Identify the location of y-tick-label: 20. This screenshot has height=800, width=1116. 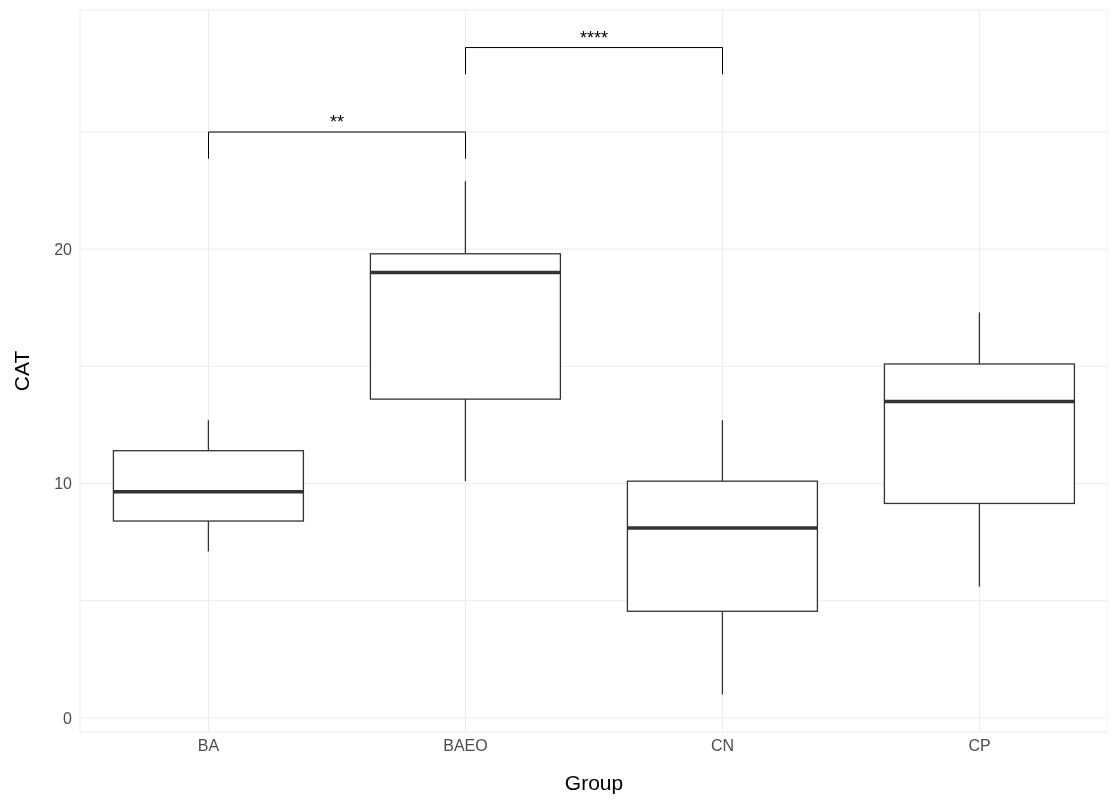
(63, 249).